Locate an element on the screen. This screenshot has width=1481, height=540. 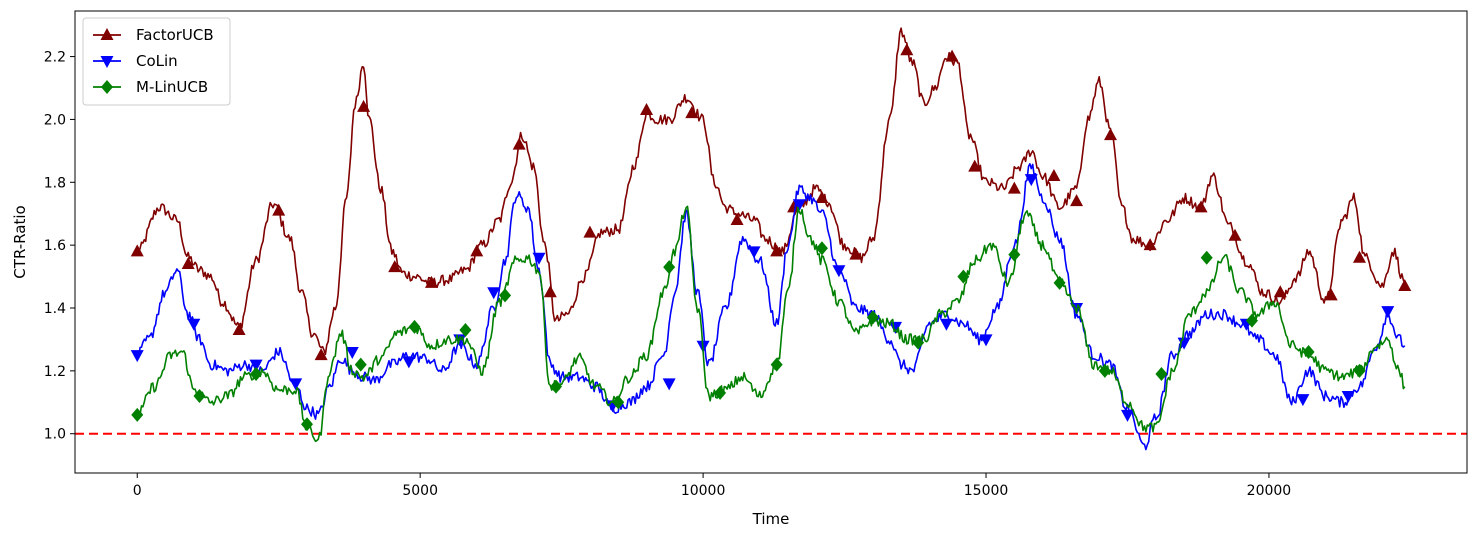
y-tick-label: 2.2 is located at coordinates (55, 58).